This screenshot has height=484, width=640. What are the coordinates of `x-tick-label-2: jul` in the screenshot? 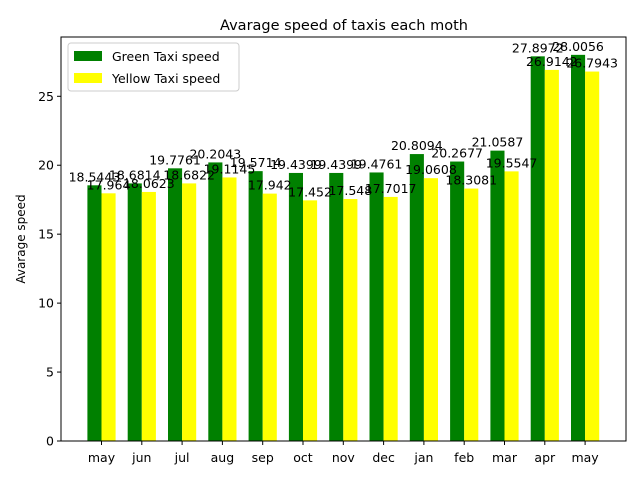 It's located at (182, 457).